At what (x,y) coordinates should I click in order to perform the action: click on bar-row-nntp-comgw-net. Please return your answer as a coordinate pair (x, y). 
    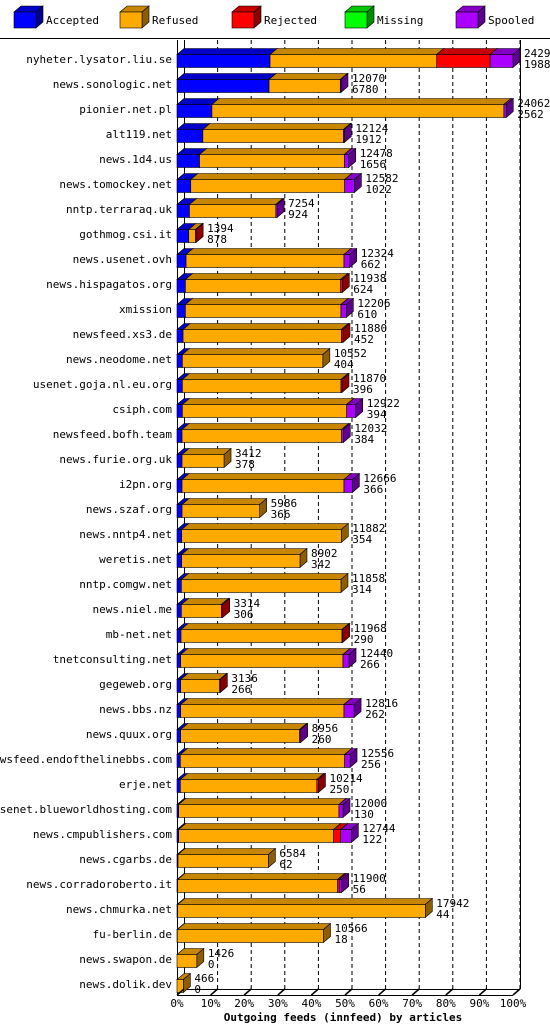
    Looking at the image, I should click on (262, 583).